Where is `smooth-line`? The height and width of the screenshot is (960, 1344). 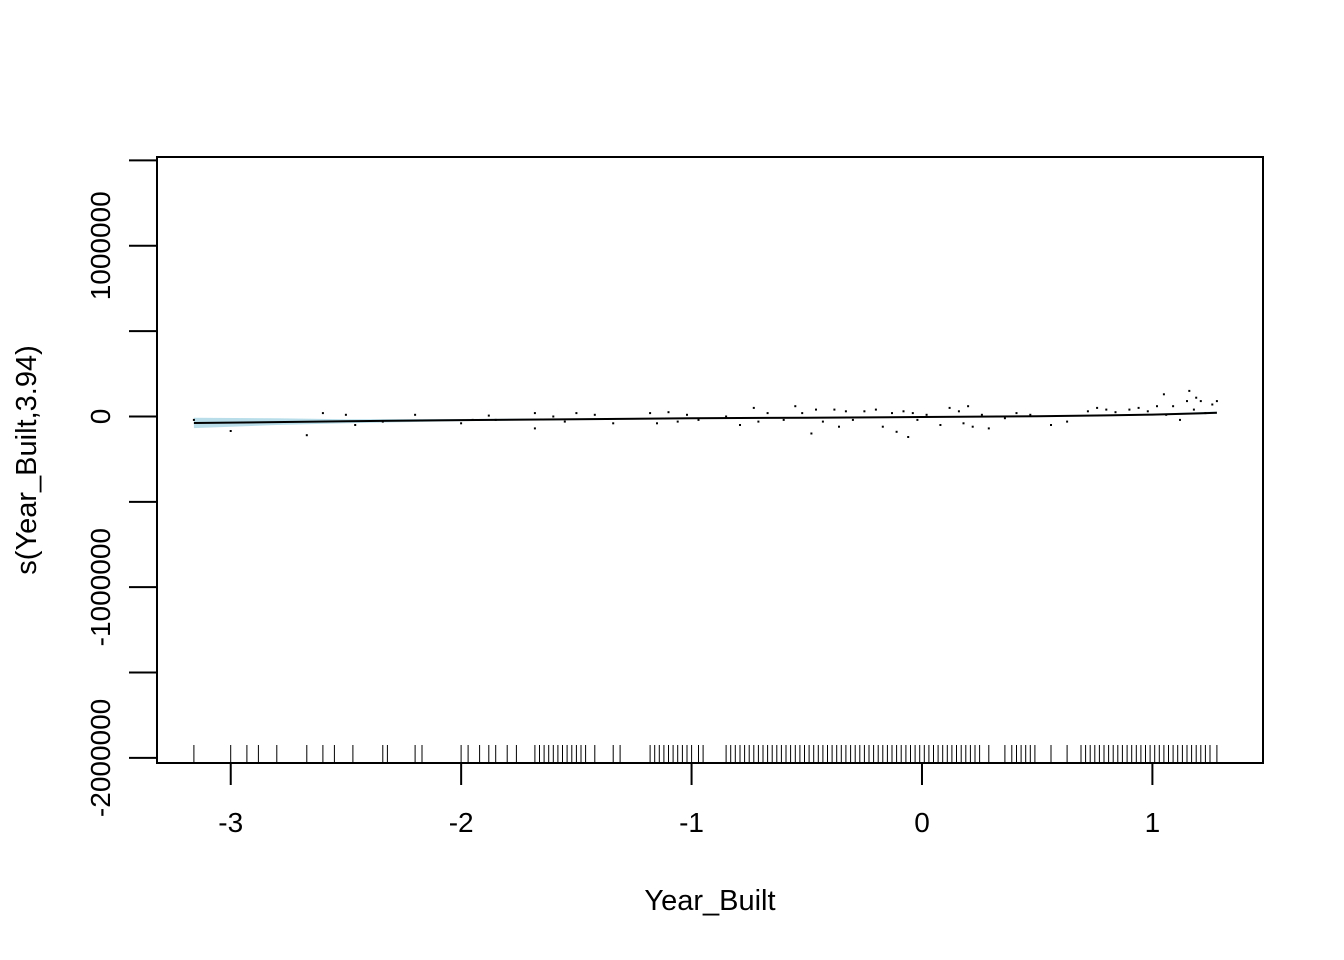 smooth-line is located at coordinates (705, 417).